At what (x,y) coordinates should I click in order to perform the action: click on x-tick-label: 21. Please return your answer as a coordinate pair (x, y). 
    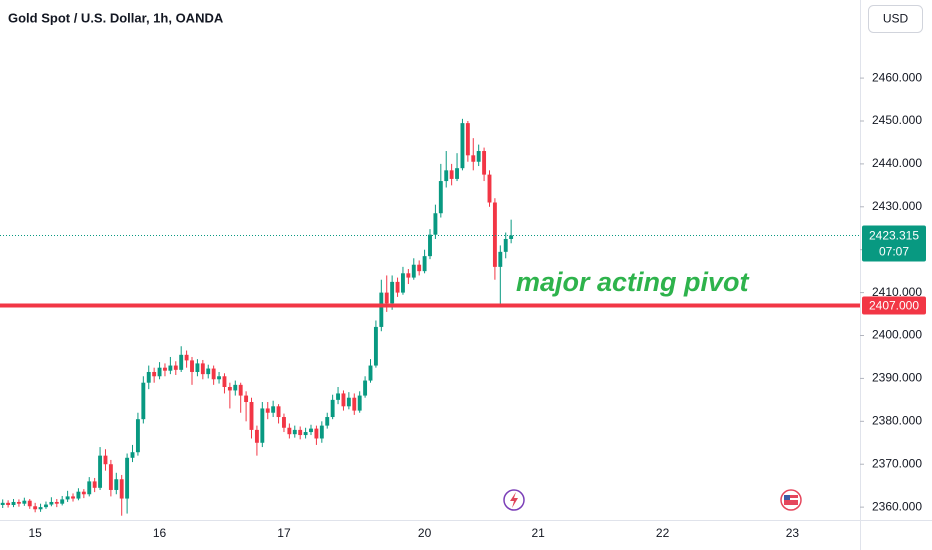
    Looking at the image, I should click on (538, 533).